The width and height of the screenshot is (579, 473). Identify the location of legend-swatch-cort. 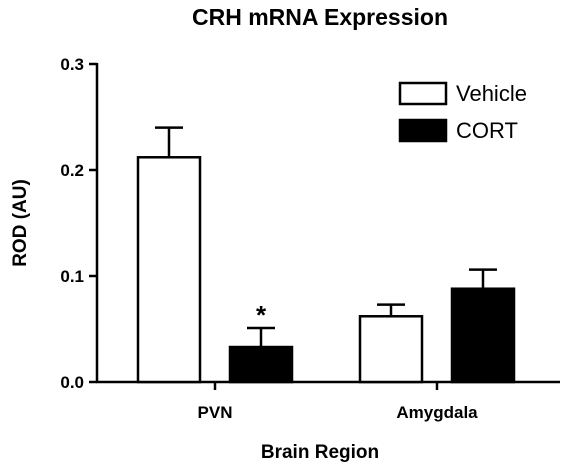
(423, 130).